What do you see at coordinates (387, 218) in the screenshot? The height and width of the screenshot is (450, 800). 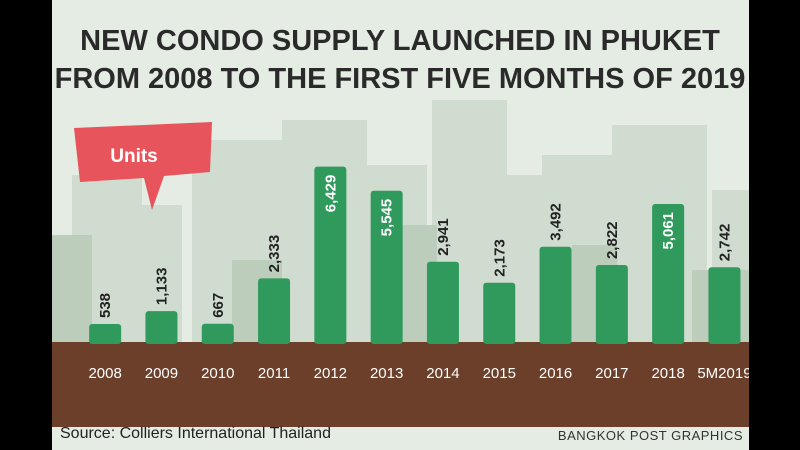 I see `bar-value-label: 5,545` at bounding box center [387, 218].